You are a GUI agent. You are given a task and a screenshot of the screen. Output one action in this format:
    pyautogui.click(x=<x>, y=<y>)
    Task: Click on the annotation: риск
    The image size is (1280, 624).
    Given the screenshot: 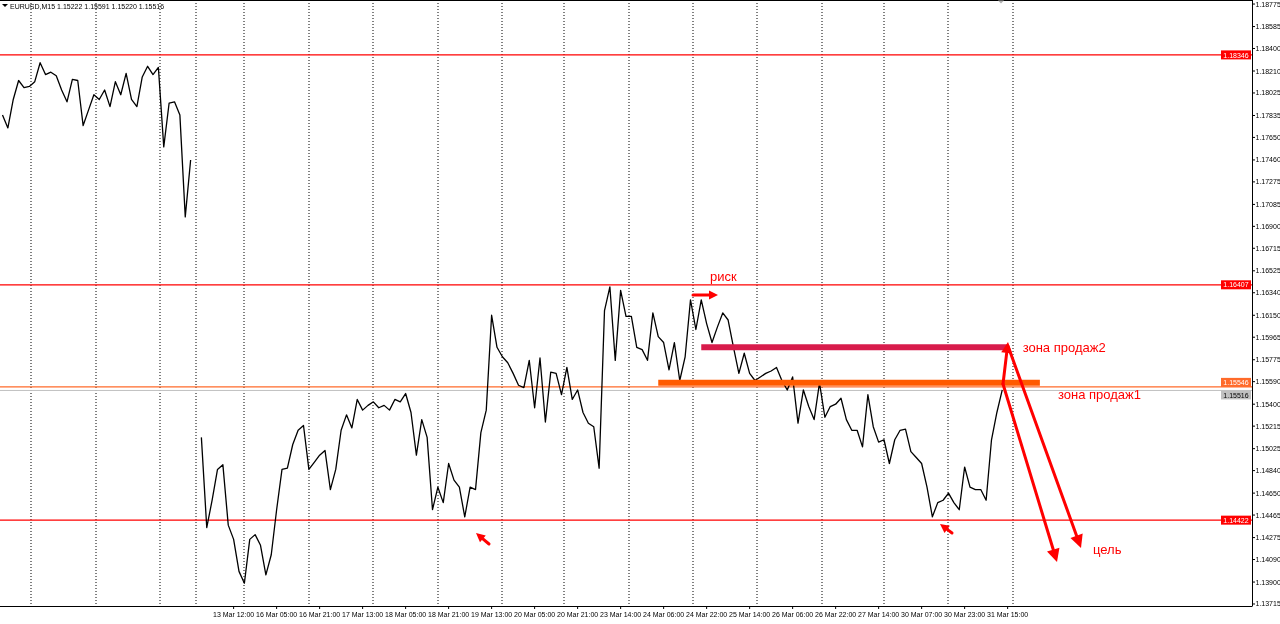 What is the action you would take?
    pyautogui.click(x=723, y=276)
    